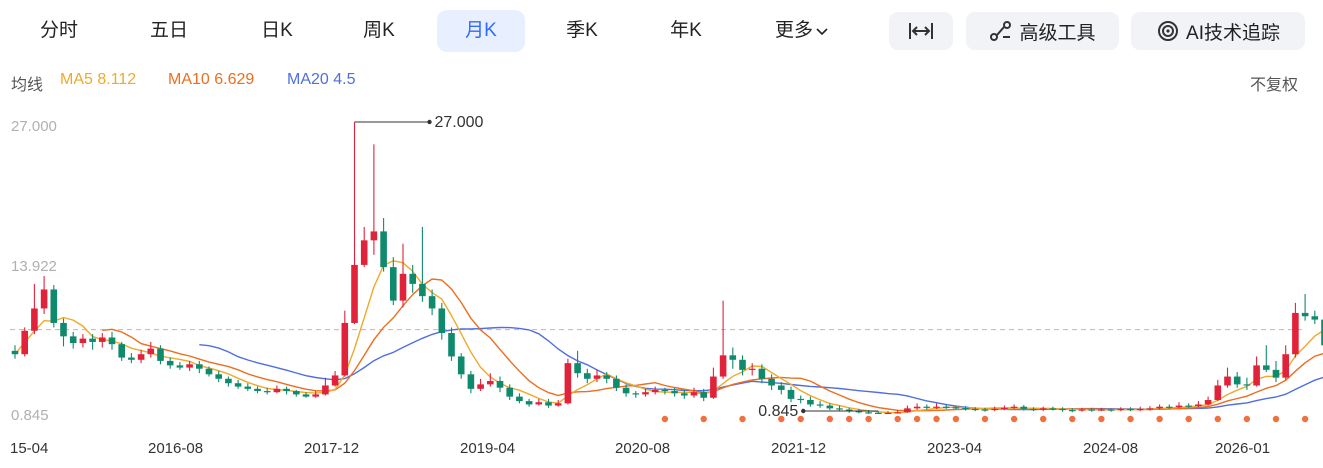 The height and width of the screenshot is (468, 1323). Describe the element at coordinates (1168, 31) in the screenshot. I see `ai-target-icon` at that location.